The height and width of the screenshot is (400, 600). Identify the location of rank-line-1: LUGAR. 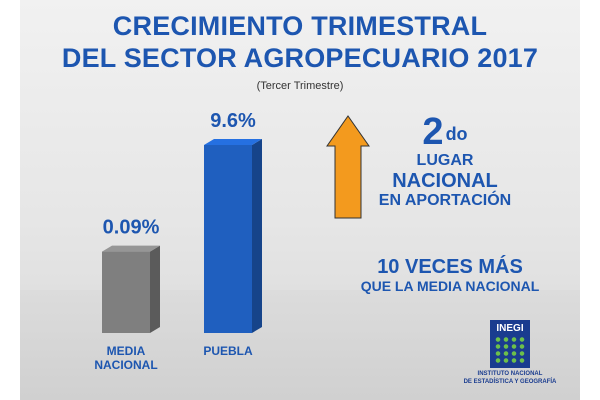
(445, 160).